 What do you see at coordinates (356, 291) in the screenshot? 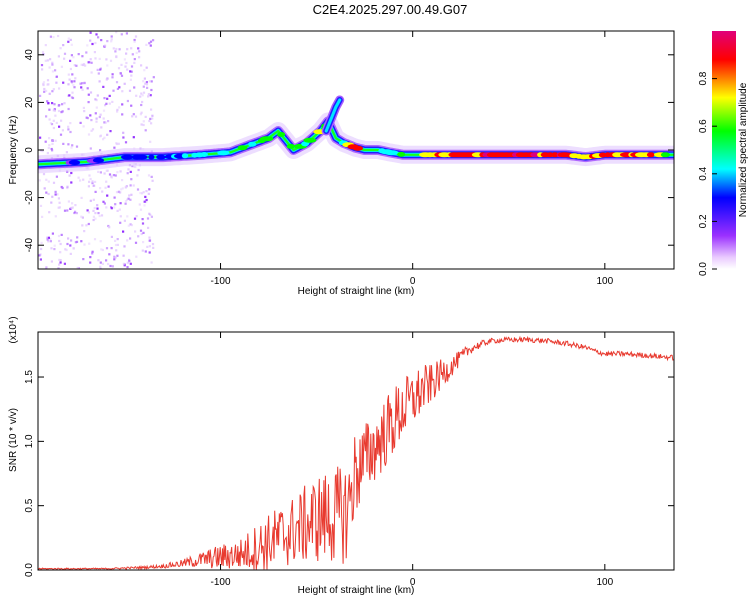
I see `spectrogram-xlabel: Height of straight line (km)` at bounding box center [356, 291].